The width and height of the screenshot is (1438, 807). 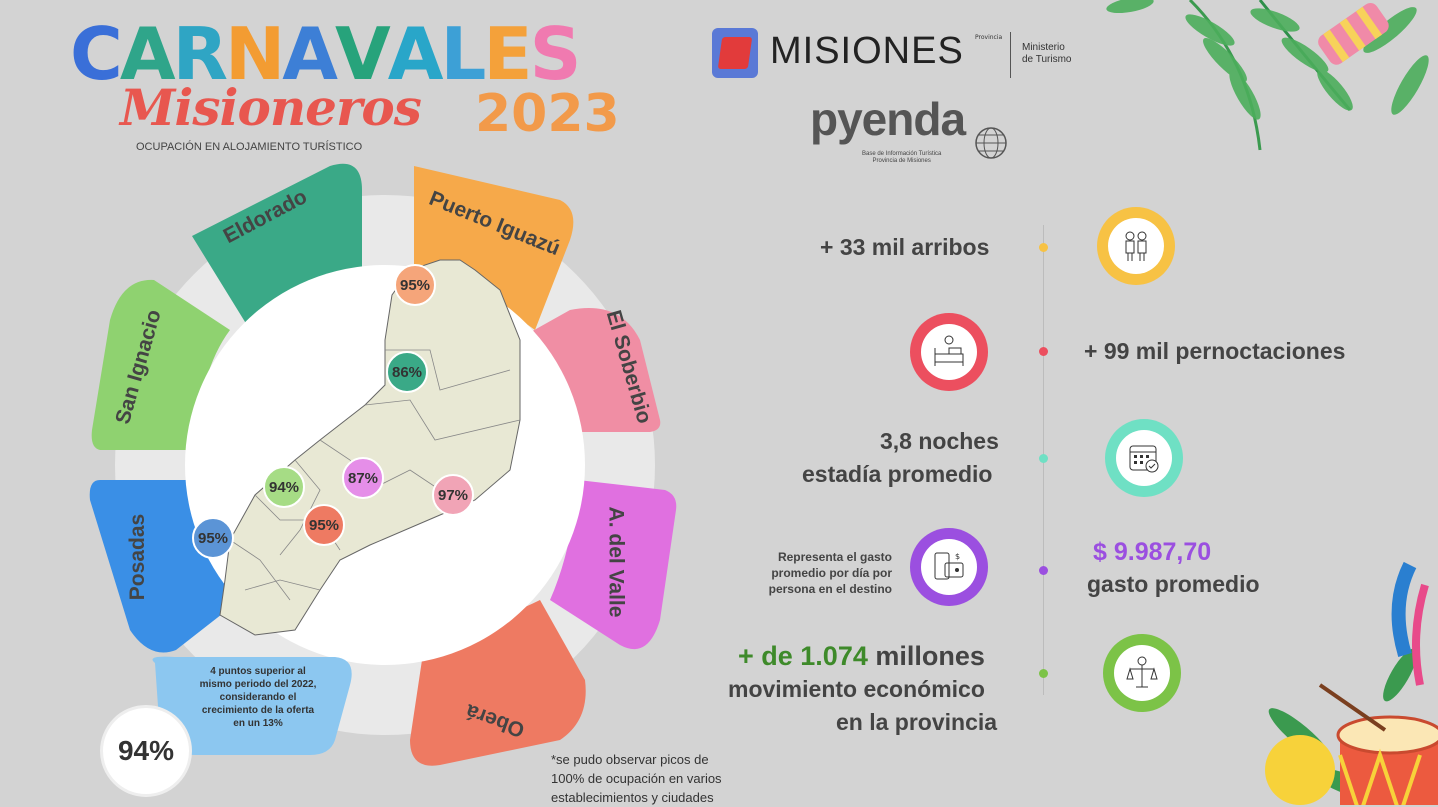 What do you see at coordinates (905, 247) in the screenshot?
I see `stat-arribos: + 33 mil arribos` at bounding box center [905, 247].